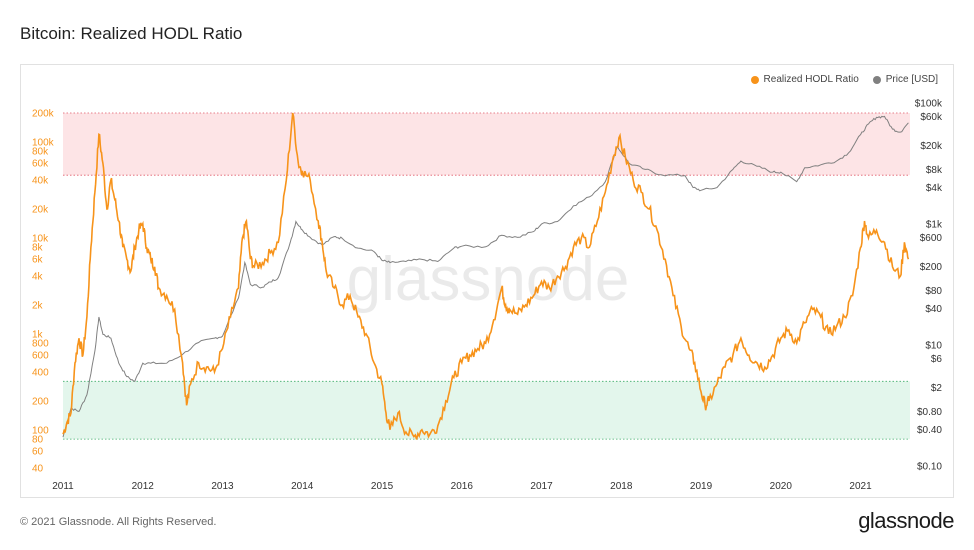 The image size is (974, 550). What do you see at coordinates (40, 430) in the screenshot?
I see `y-left-tick: 100` at bounding box center [40, 430].